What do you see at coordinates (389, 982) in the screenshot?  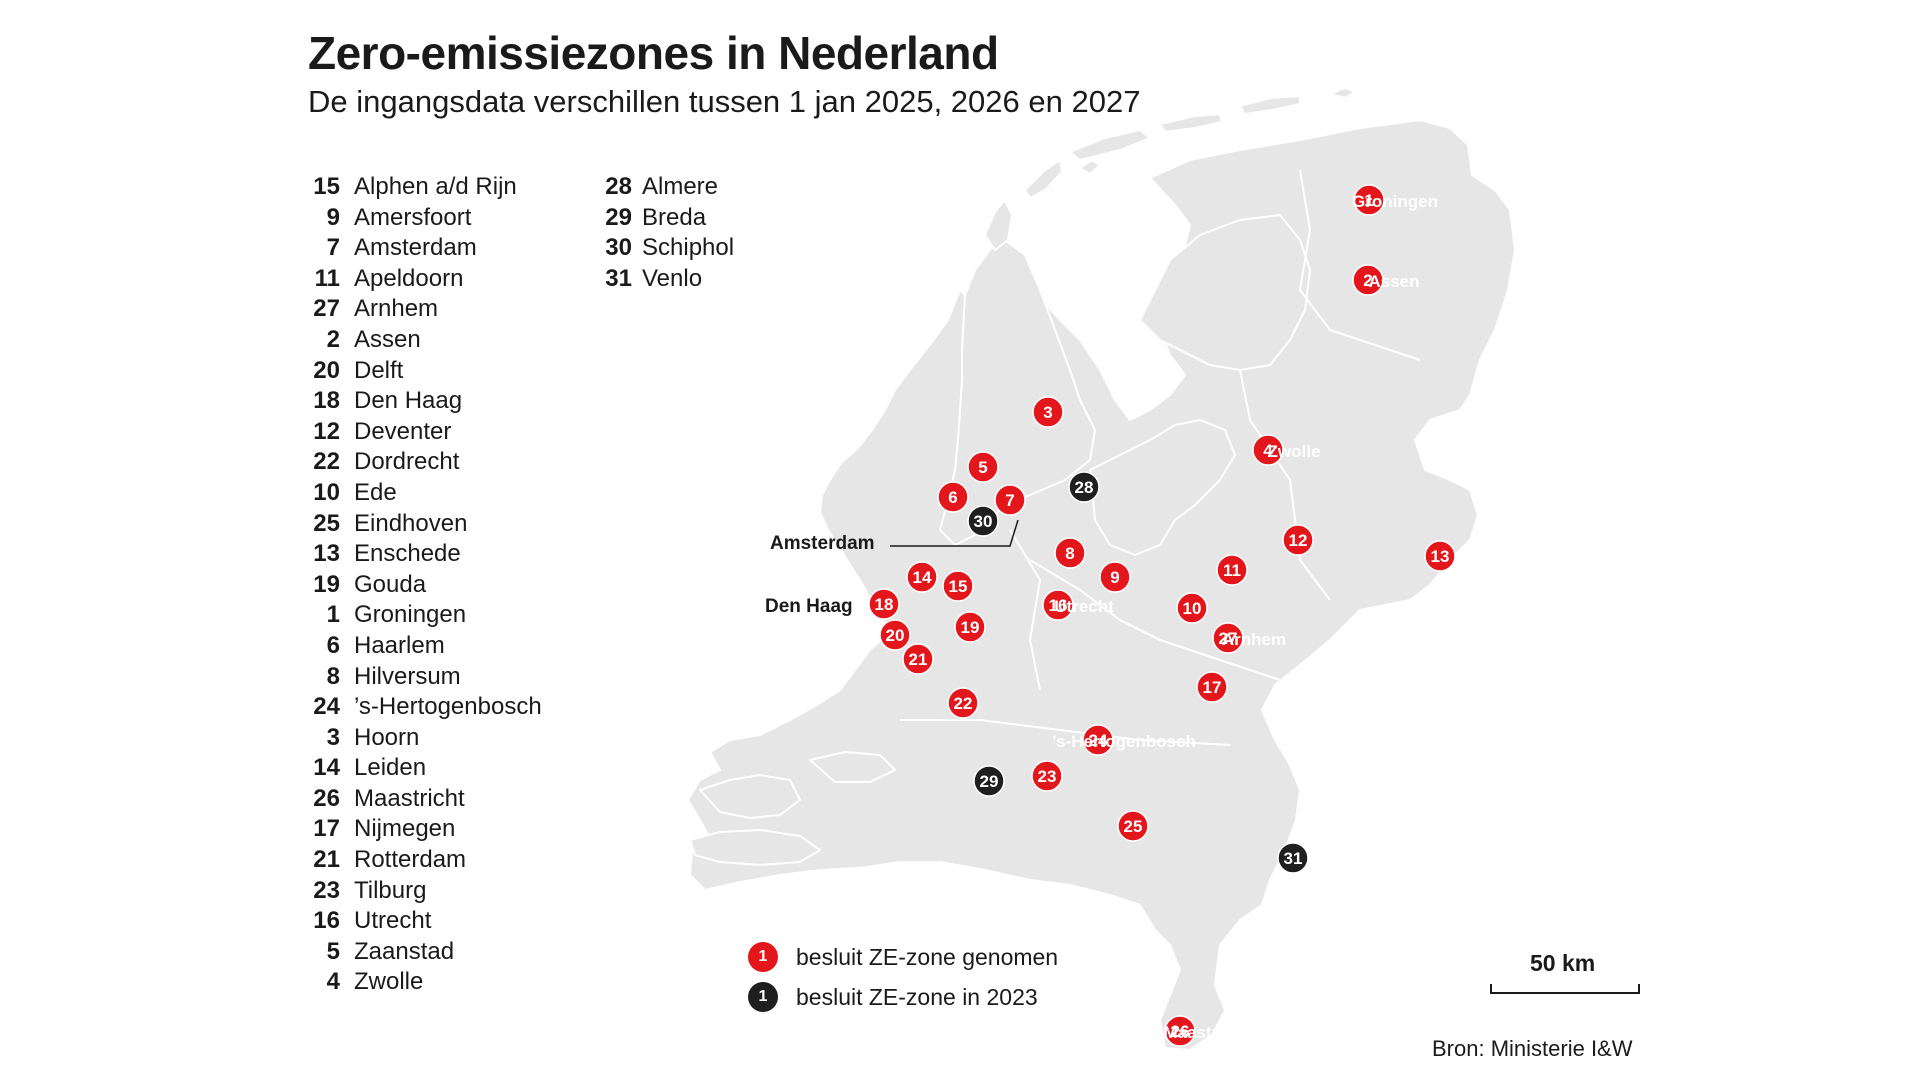 I see `legend-item-city: Zwolle` at bounding box center [389, 982].